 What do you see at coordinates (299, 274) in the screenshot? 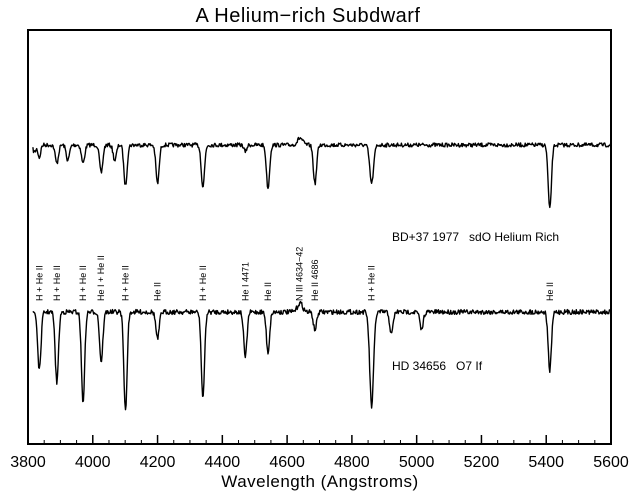
I see `spectral-line-label: N III 4634−42` at bounding box center [299, 274].